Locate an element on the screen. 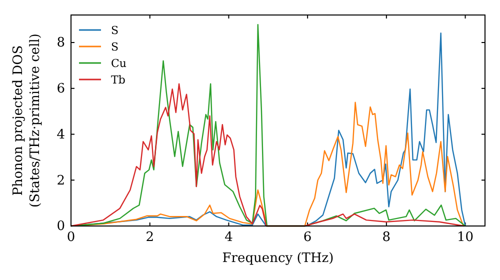 The height and width of the screenshot is (280, 500). y-tick-label: 4 is located at coordinates (60, 134).